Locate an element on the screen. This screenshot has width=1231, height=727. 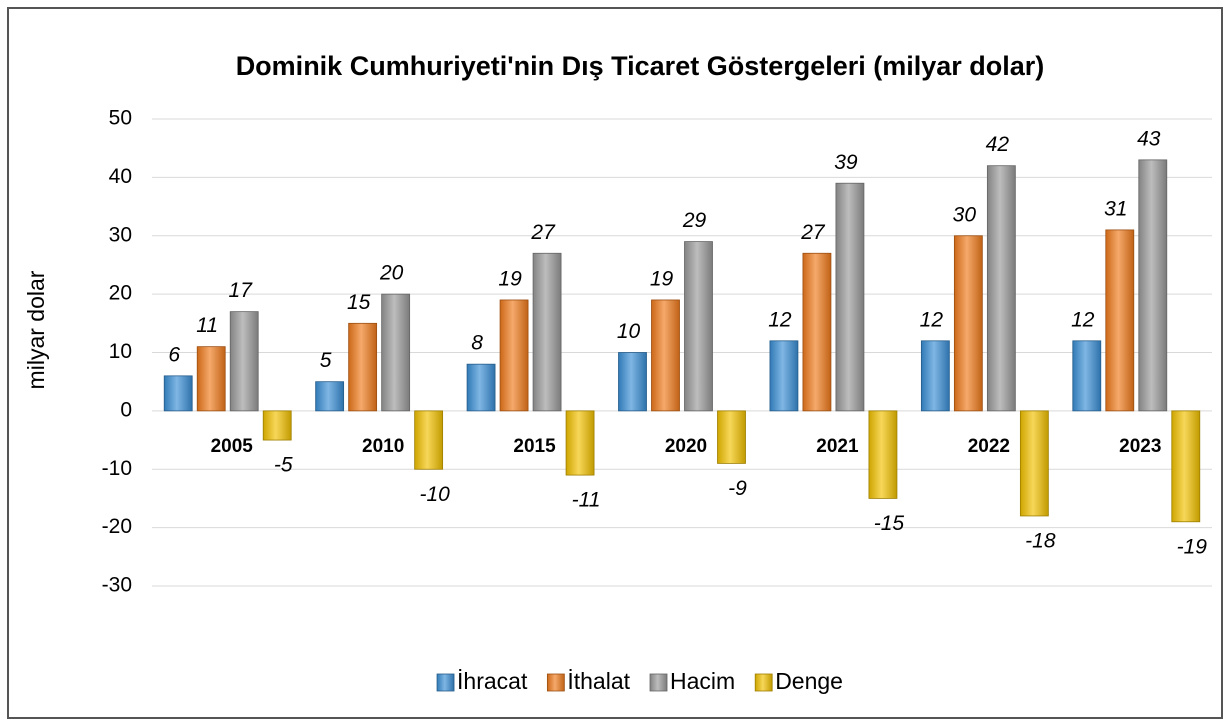
x-tick-label: 2015 is located at coordinates (534, 446).